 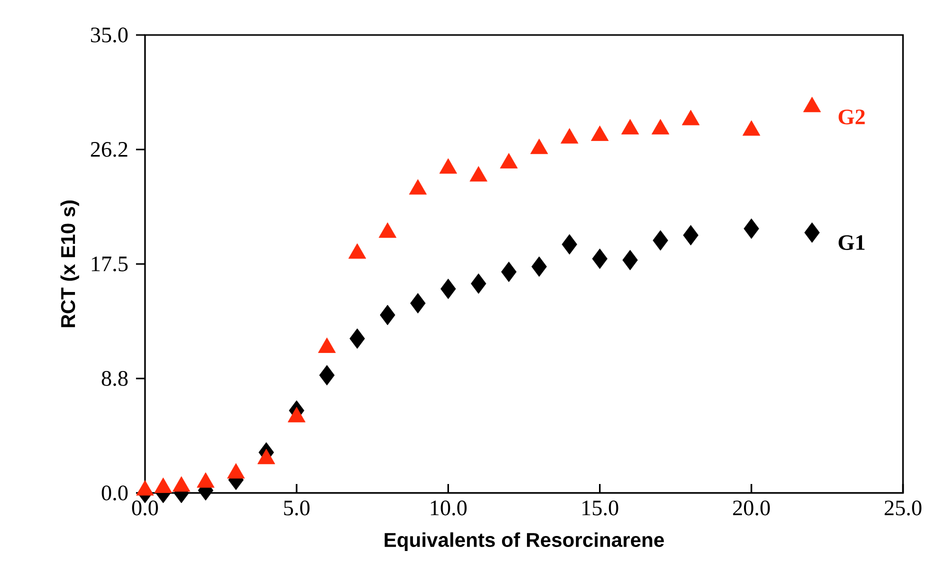 I want to click on x-tick-label: 0.0, so click(x=145, y=508).